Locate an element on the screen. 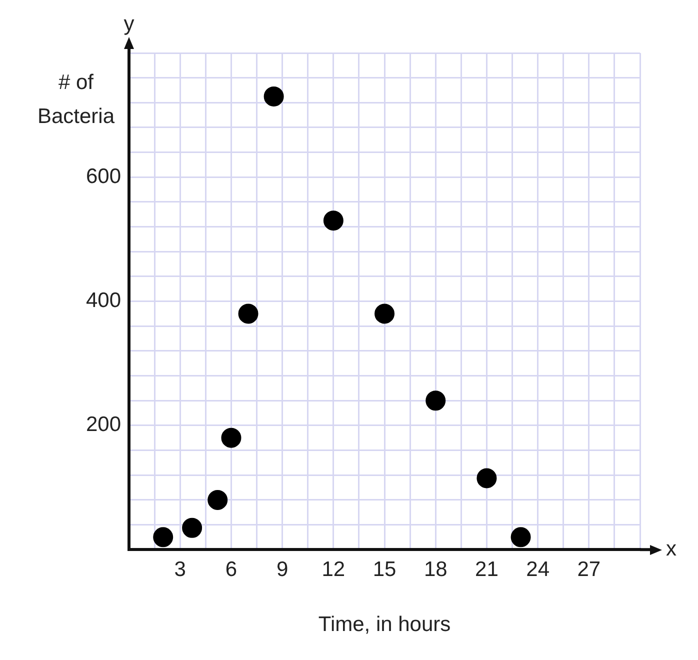  x-tick-label: 21 is located at coordinates (486, 569).